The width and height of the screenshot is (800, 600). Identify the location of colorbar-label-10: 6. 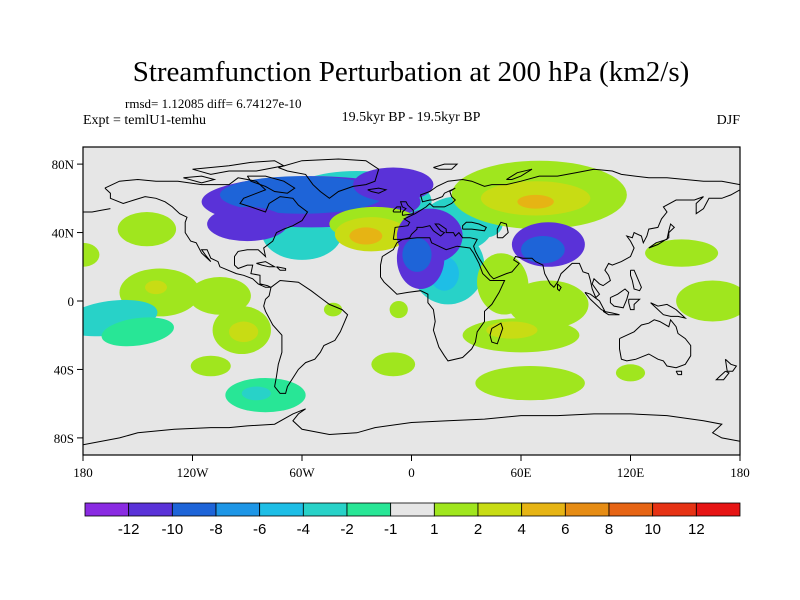
(565, 529).